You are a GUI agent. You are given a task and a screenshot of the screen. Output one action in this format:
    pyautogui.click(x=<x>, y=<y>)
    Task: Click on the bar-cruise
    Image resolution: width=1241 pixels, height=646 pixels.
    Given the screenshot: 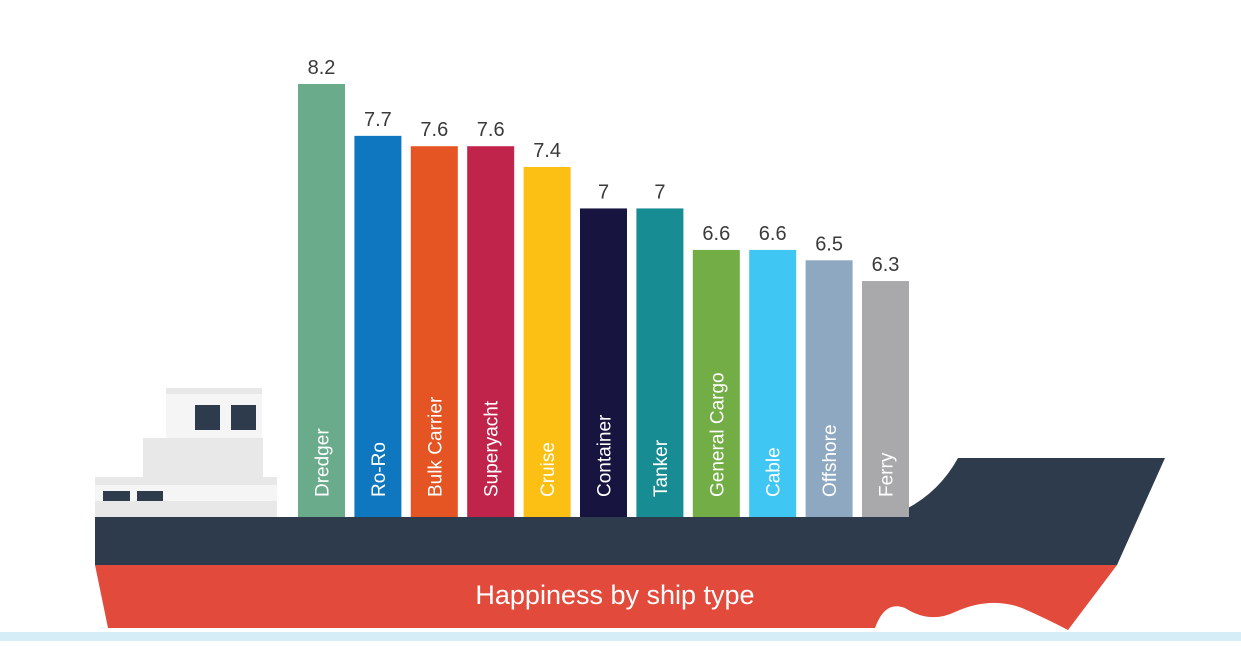 What is the action you would take?
    pyautogui.click(x=547, y=341)
    